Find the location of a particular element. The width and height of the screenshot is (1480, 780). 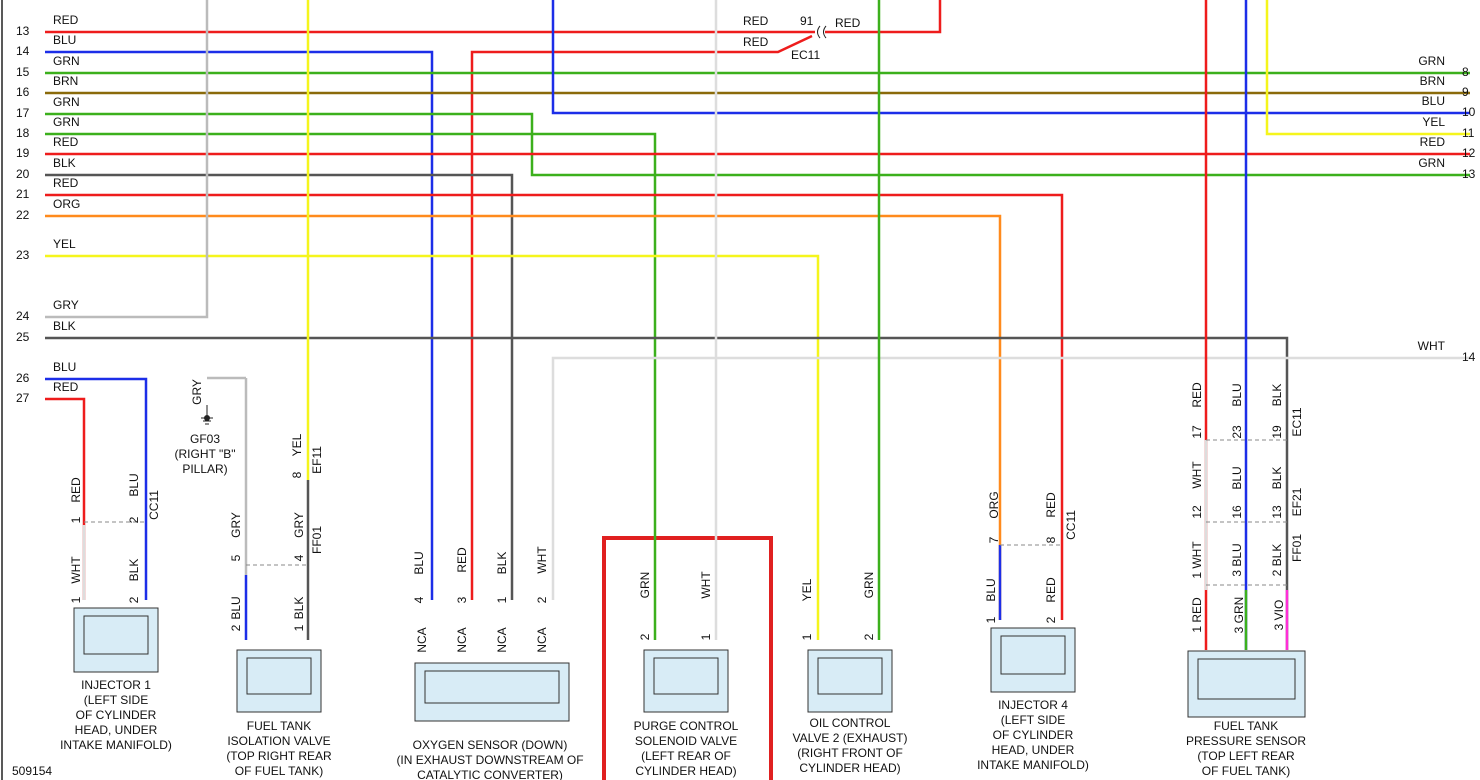

pin-label: 2 BLK is located at coordinates (1277, 560).